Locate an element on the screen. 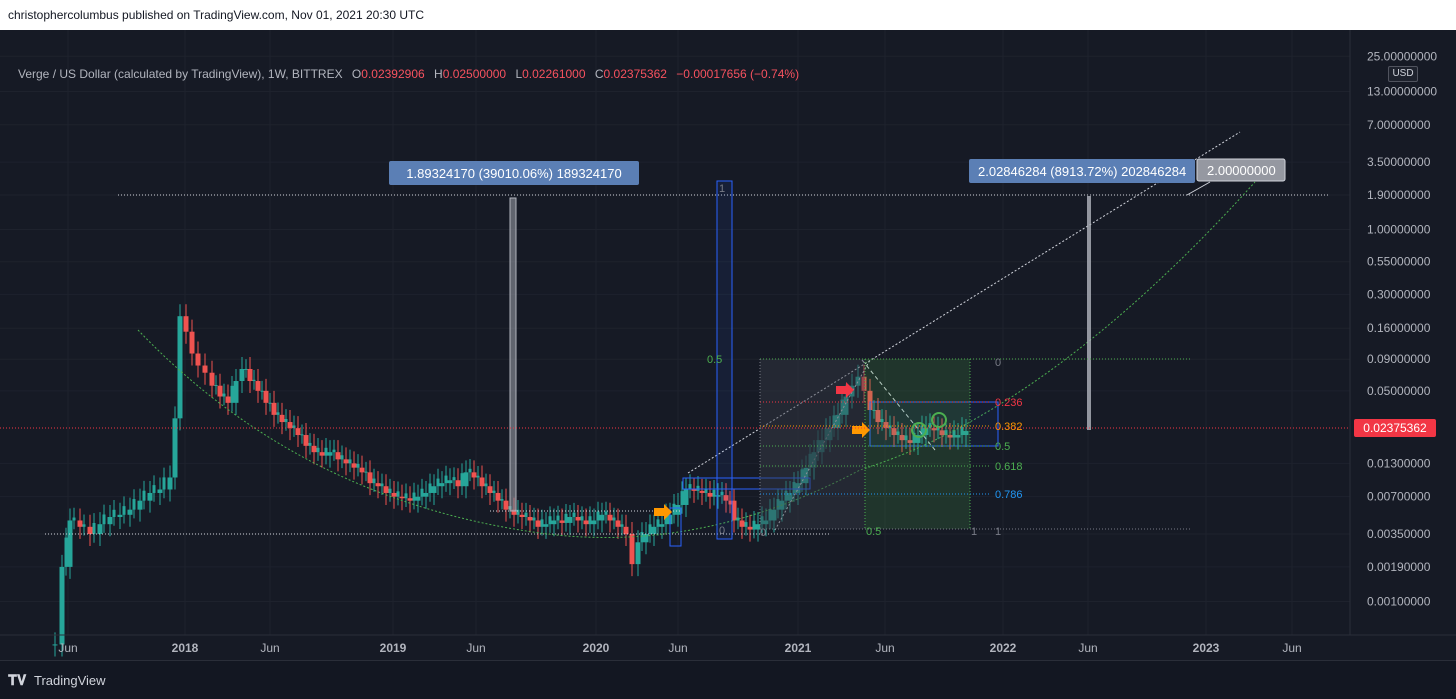 The image size is (1456, 699). time-tick-label: 2023 is located at coordinates (1206, 648).